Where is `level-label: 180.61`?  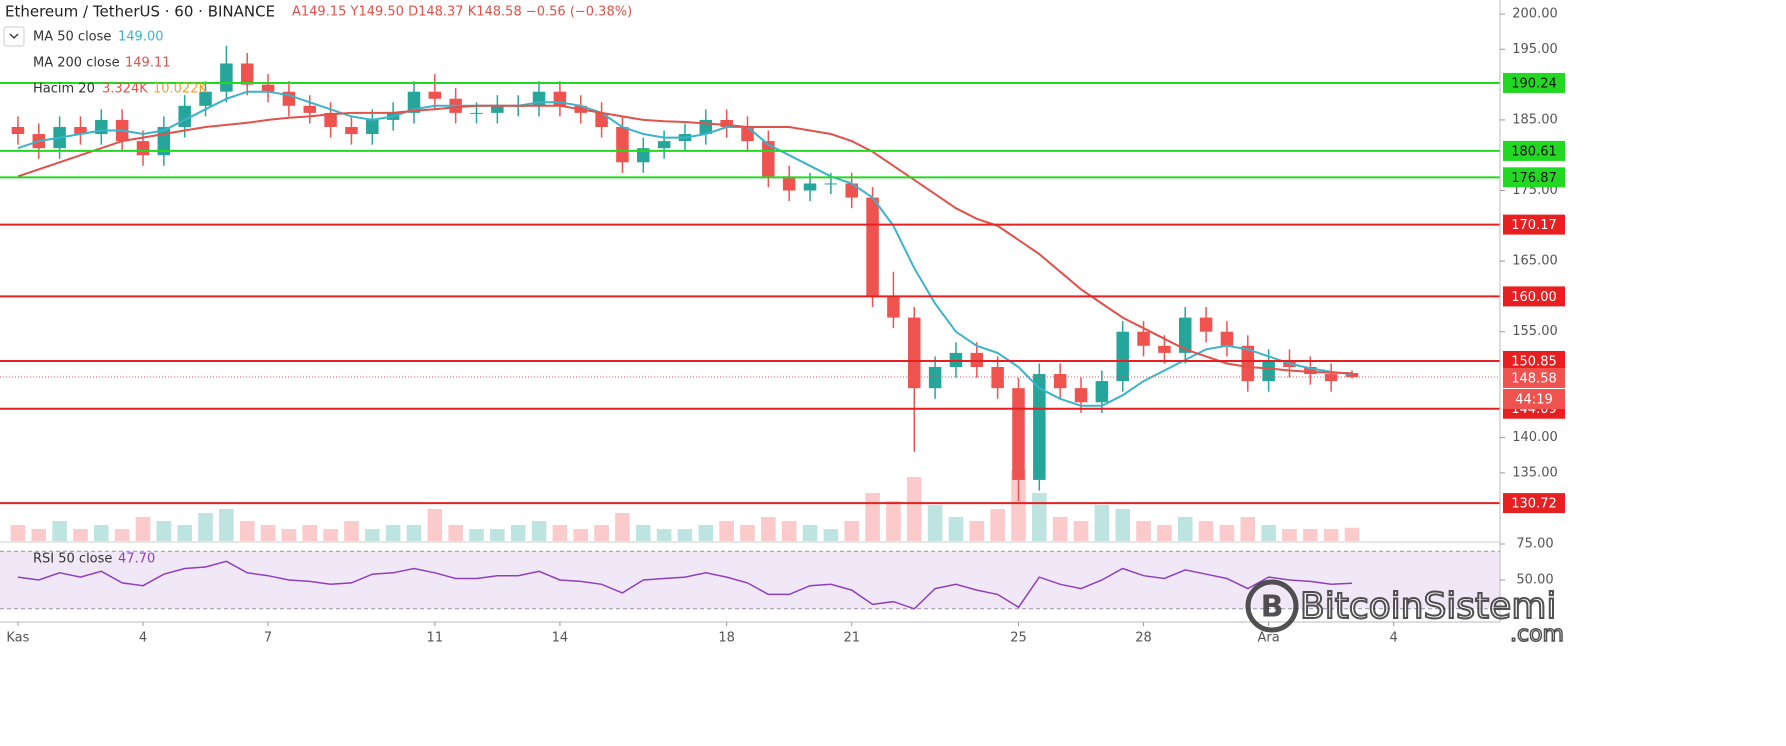
level-label: 180.61 is located at coordinates (1534, 151).